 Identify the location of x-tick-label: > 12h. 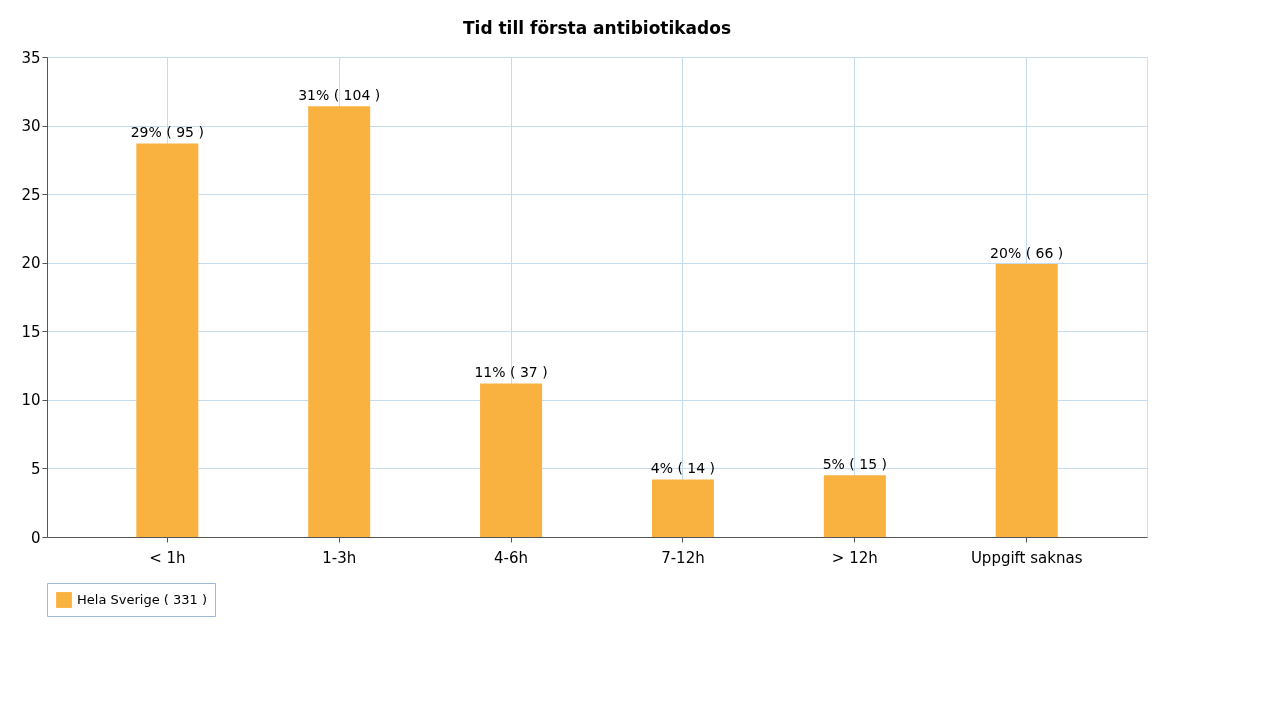
(854, 557).